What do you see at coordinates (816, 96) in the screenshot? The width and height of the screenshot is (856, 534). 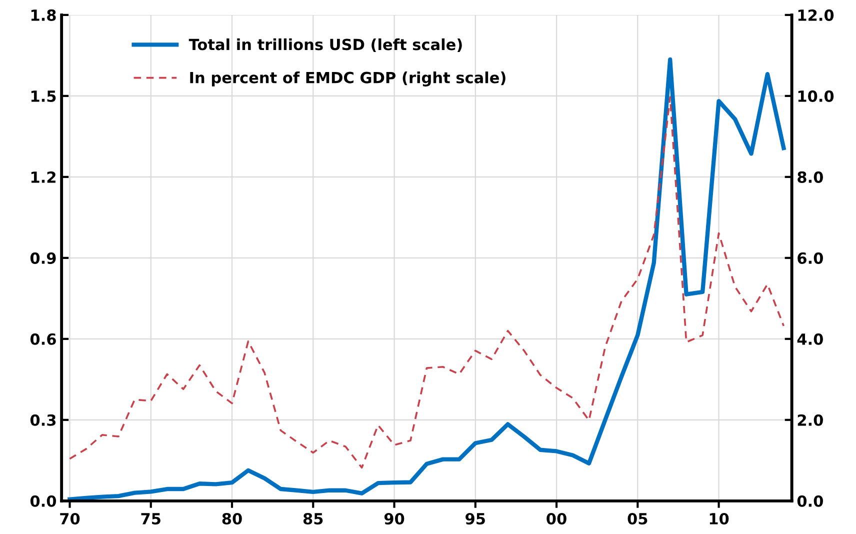 I see `y2-tick-label: 10.0` at bounding box center [816, 96].